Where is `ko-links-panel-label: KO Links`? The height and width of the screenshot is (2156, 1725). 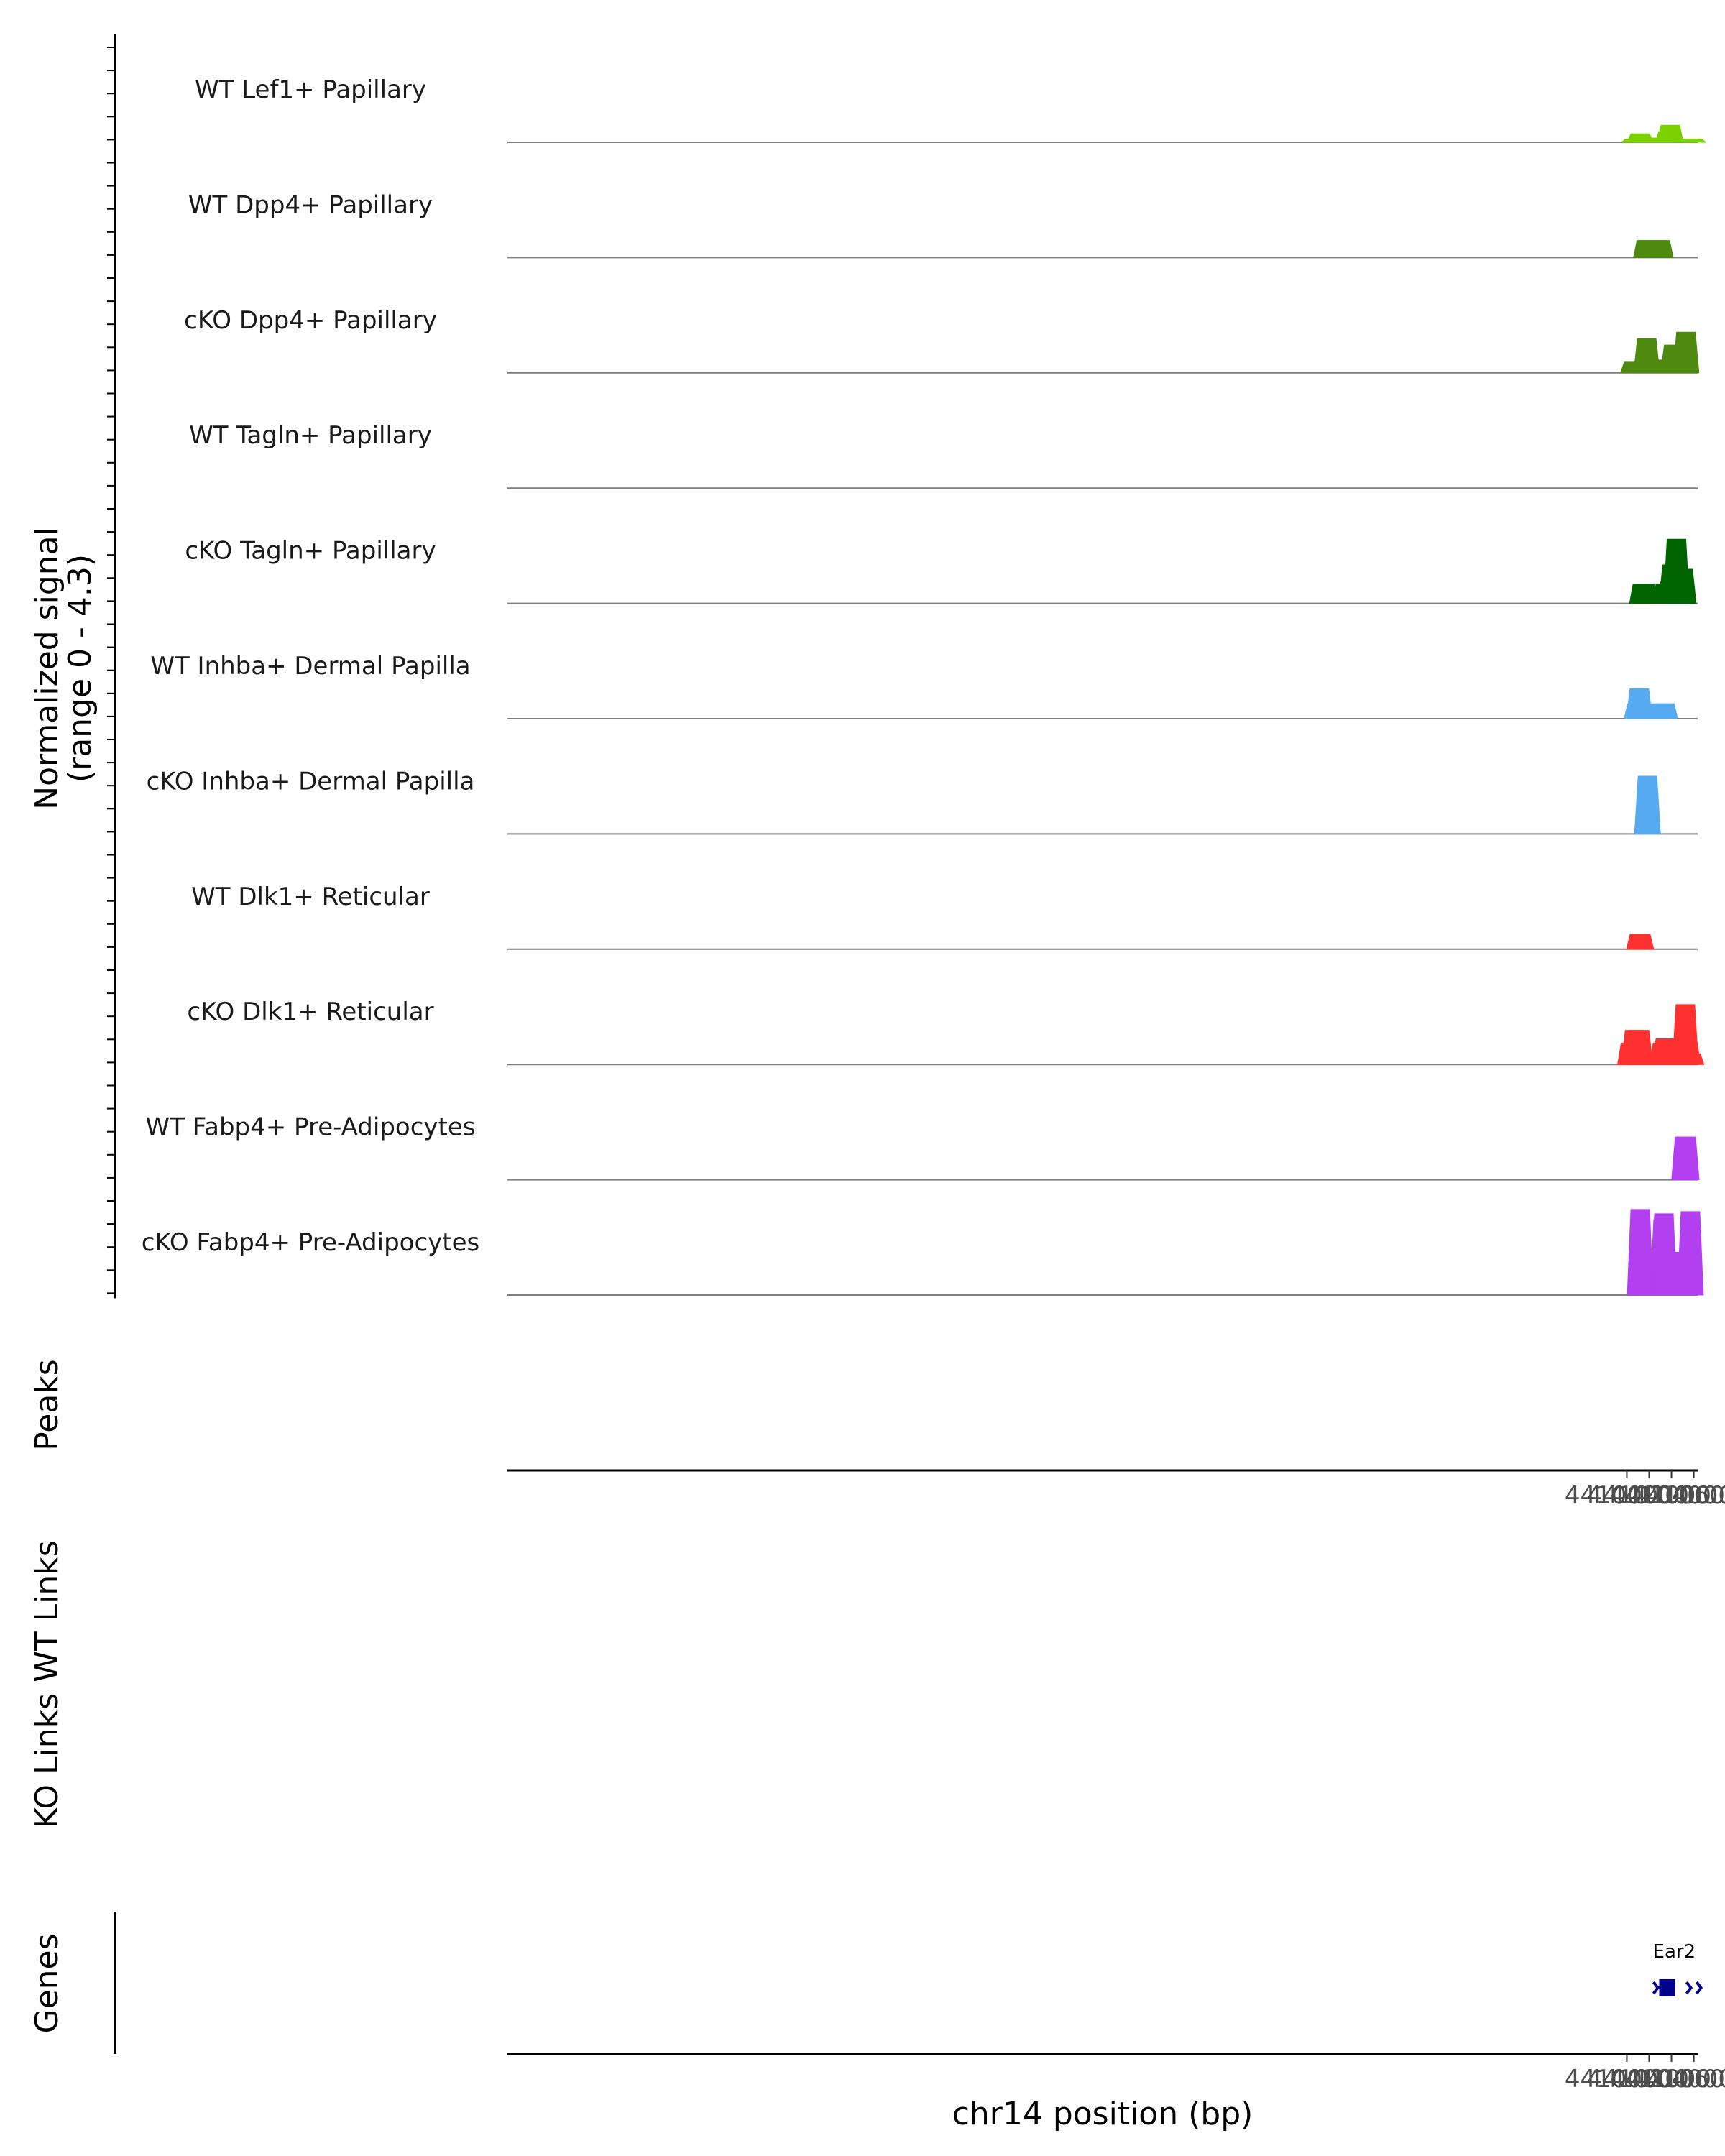 ko-links-panel-label: KO Links is located at coordinates (47, 1760).